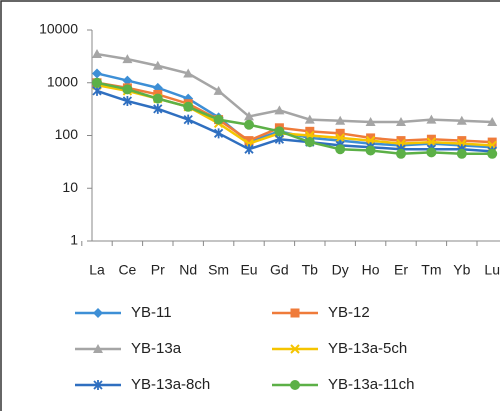 Image resolution: width=500 pixels, height=411 pixels. Describe the element at coordinates (170, 384) in the screenshot. I see `legend-label: YB-13a-8ch` at that location.